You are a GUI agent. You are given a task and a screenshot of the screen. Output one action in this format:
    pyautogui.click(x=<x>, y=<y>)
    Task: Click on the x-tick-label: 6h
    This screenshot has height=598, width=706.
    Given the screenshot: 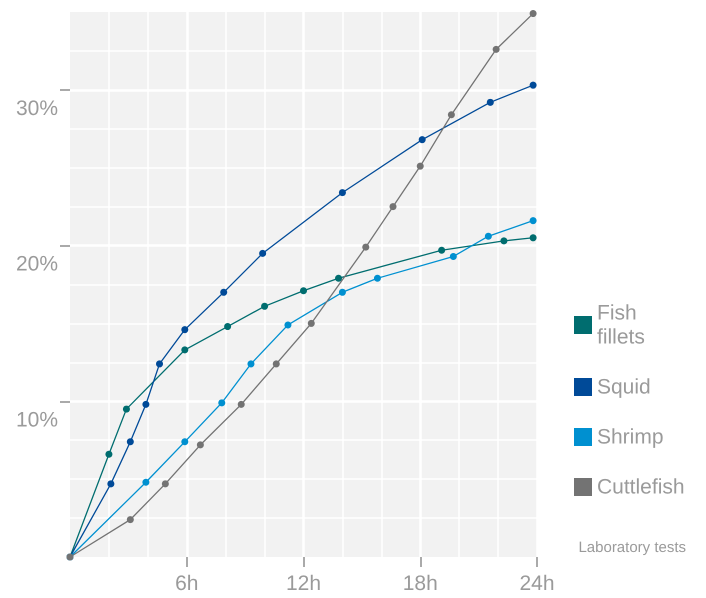 What is the action you would take?
    pyautogui.click(x=186, y=583)
    